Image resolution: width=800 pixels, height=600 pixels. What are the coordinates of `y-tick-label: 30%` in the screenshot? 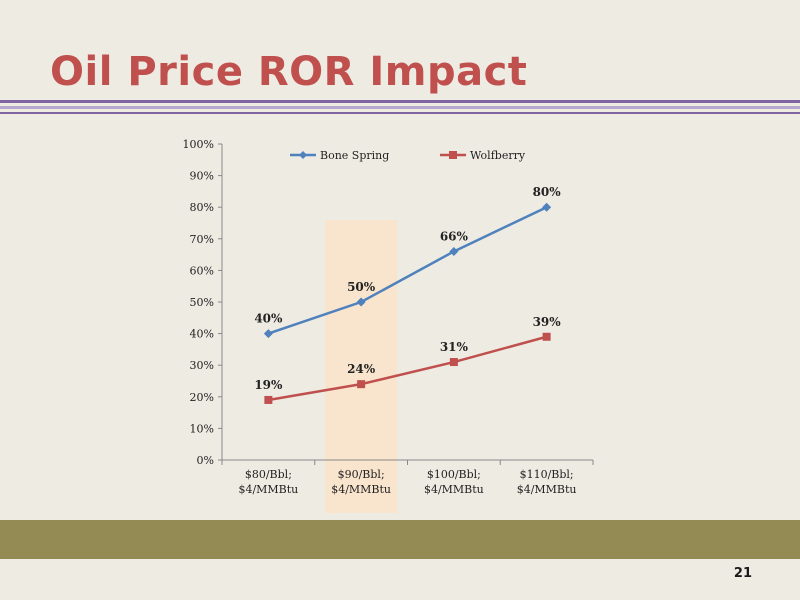 It's located at (202, 365).